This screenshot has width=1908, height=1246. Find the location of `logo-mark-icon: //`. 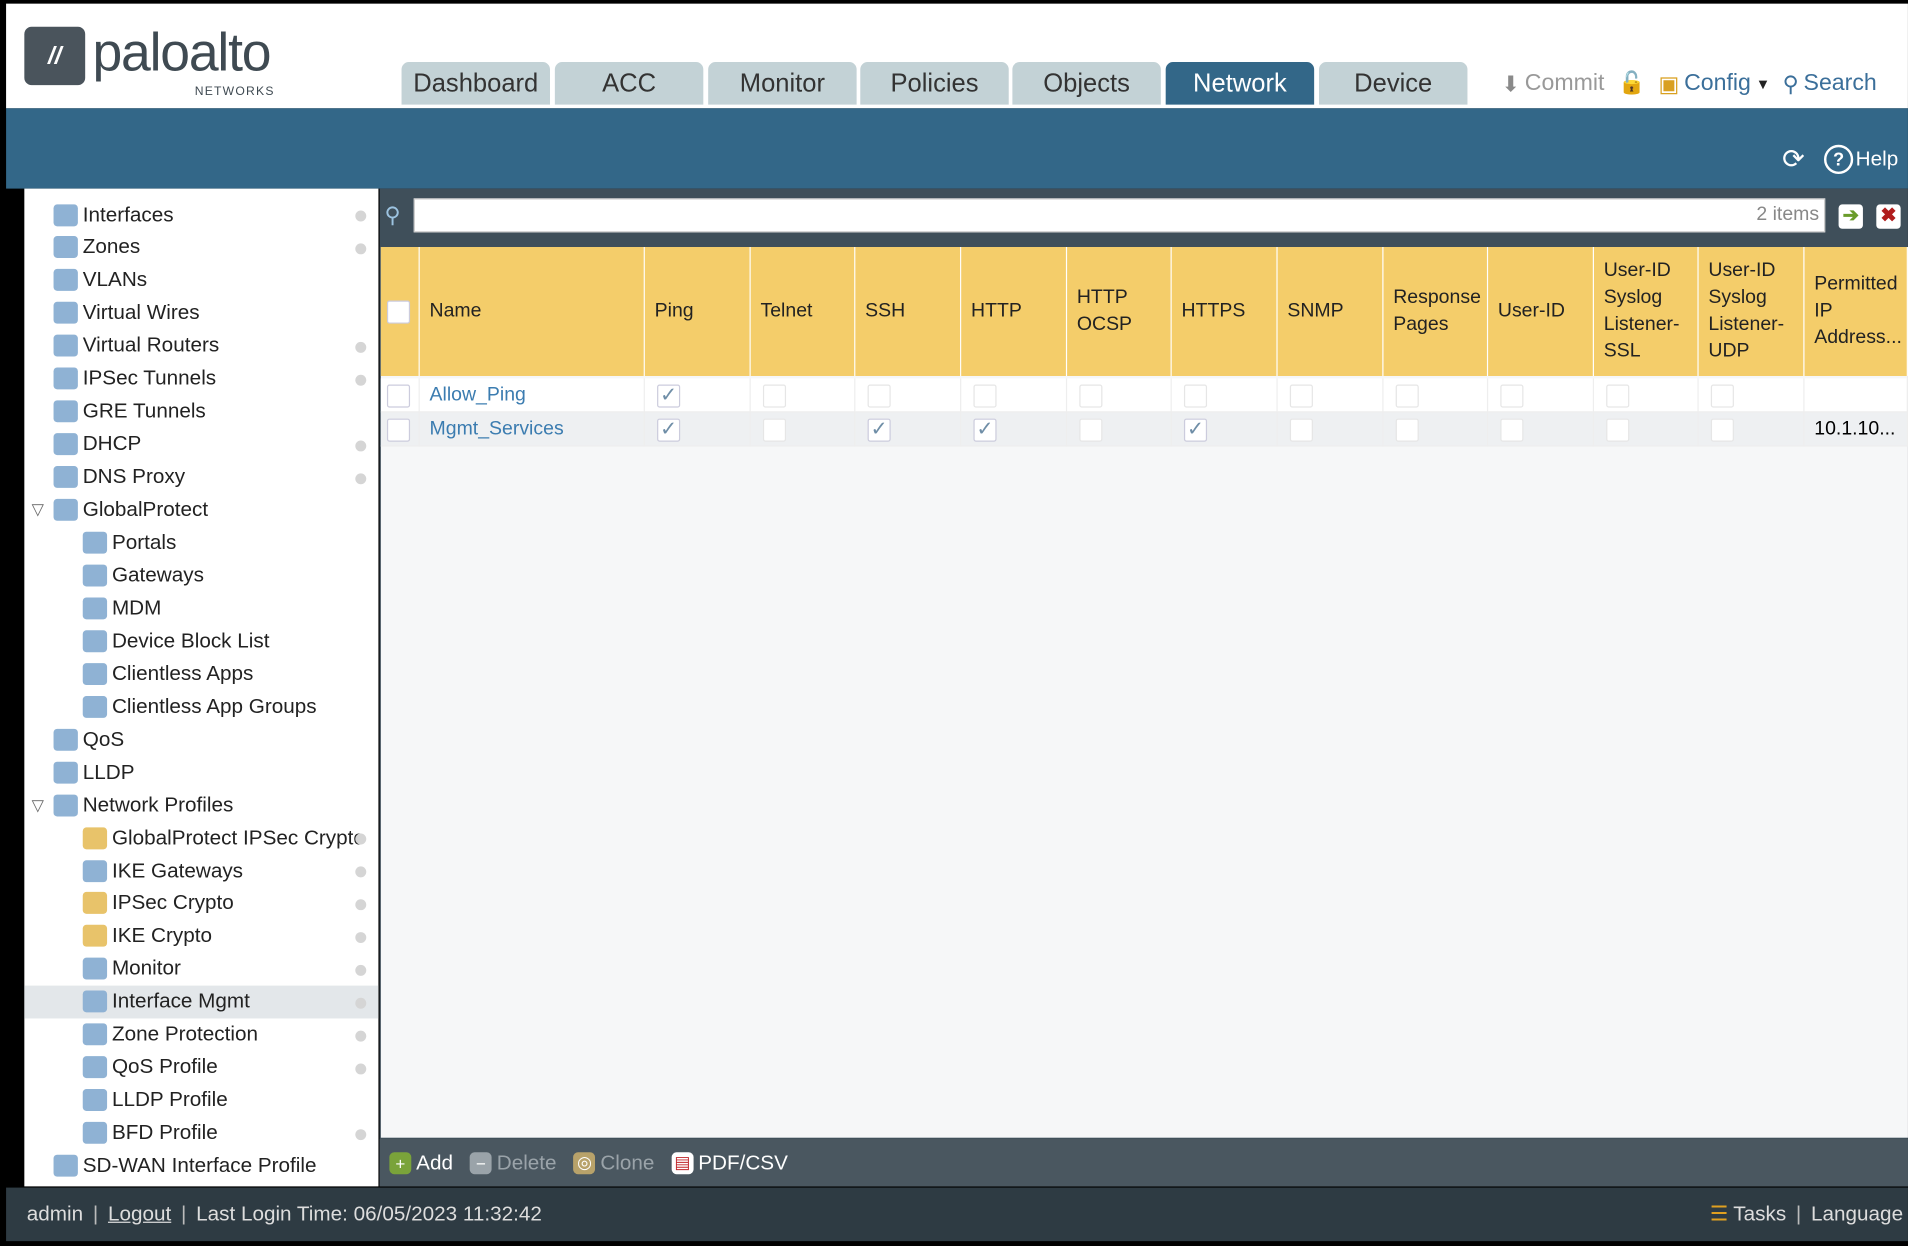

logo-mark-icon: // is located at coordinates (55, 56).